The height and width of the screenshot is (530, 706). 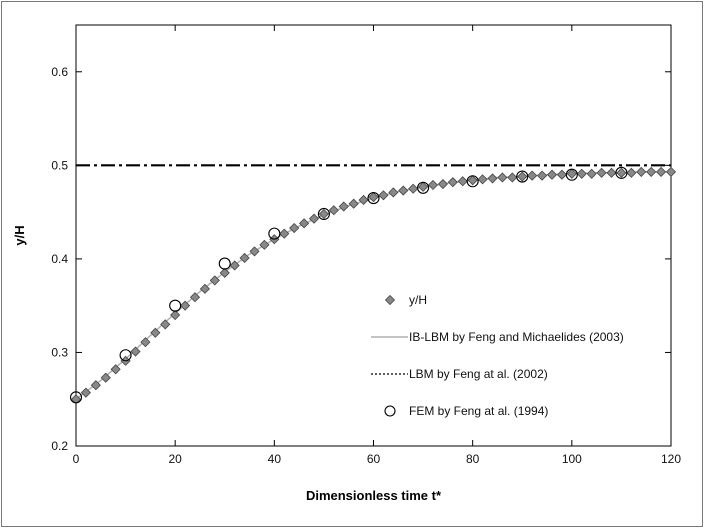 What do you see at coordinates (390, 300) in the screenshot?
I see `legend-diamond-marker` at bounding box center [390, 300].